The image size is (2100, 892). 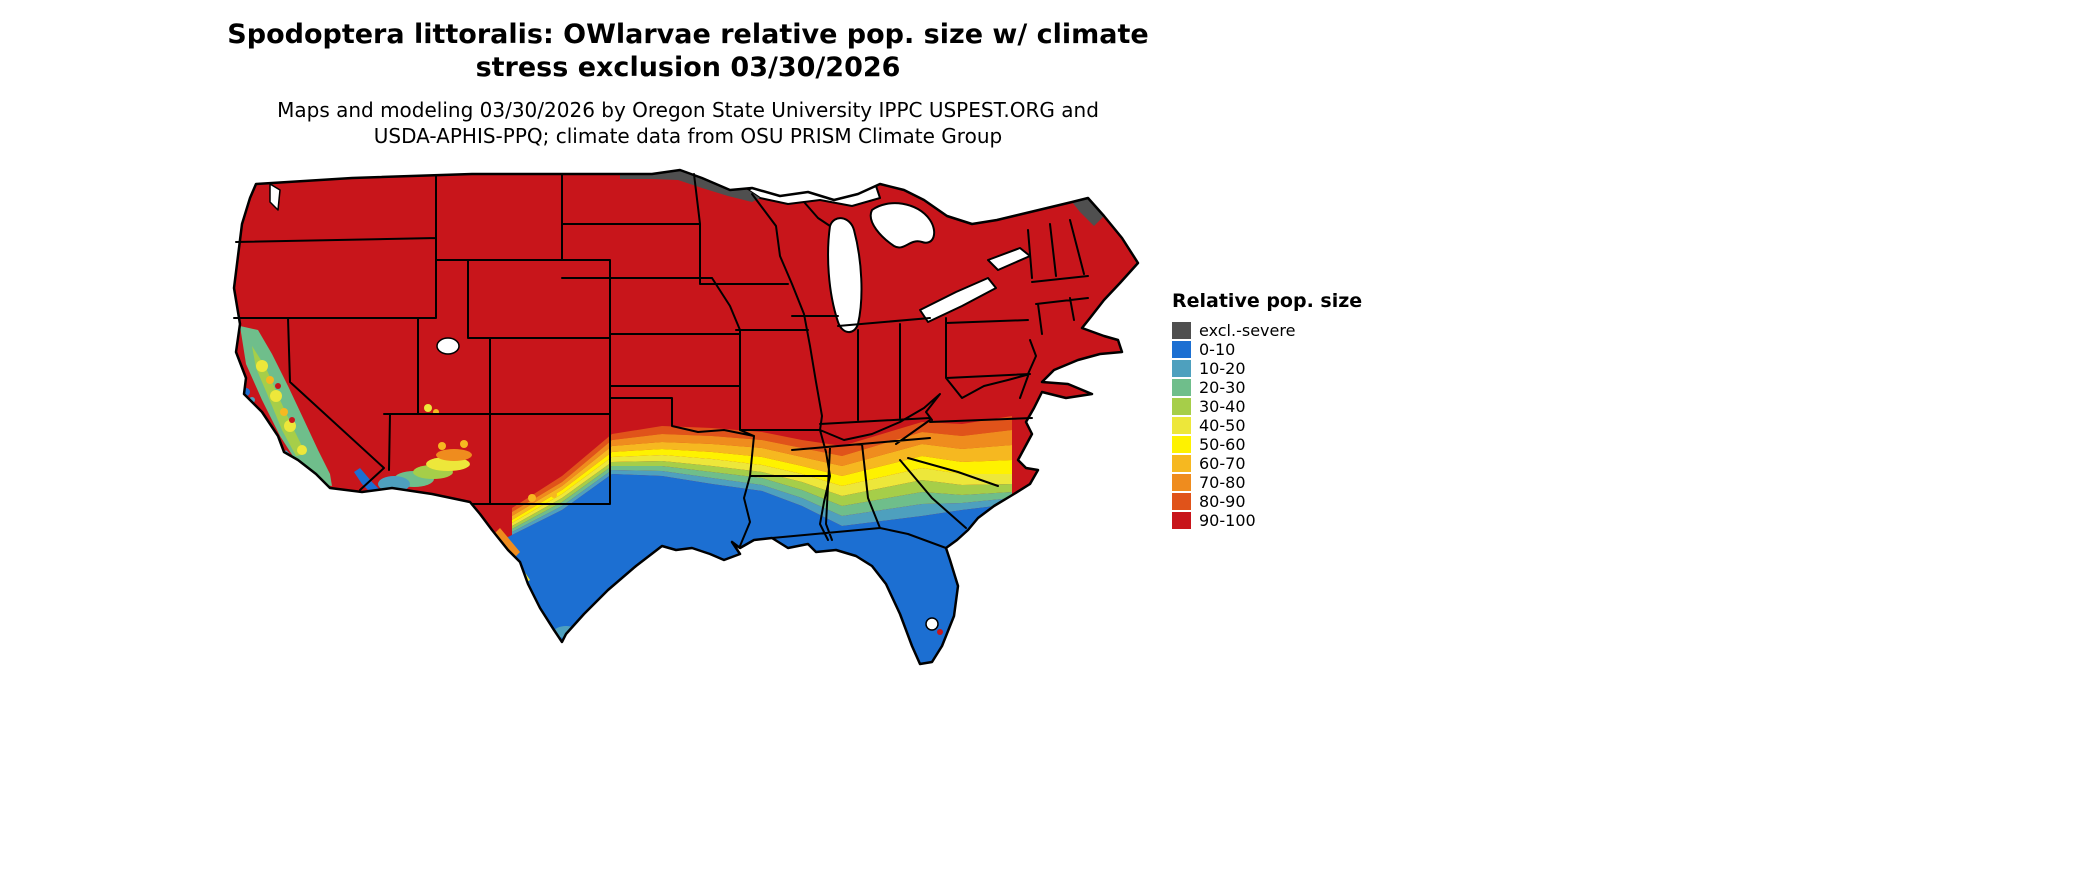 I want to click on lake-okeechobee, so click(x=932, y=624).